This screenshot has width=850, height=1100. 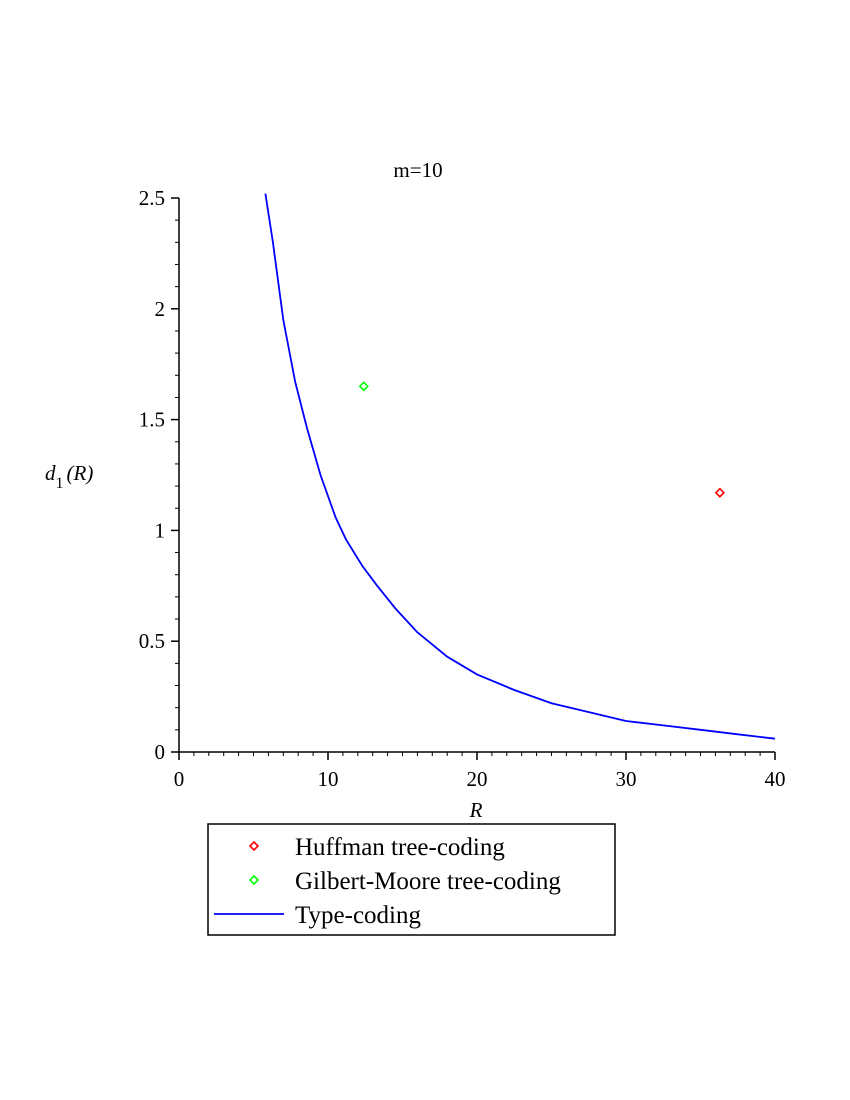 What do you see at coordinates (152, 420) in the screenshot?
I see `y-tick-label: 1.5` at bounding box center [152, 420].